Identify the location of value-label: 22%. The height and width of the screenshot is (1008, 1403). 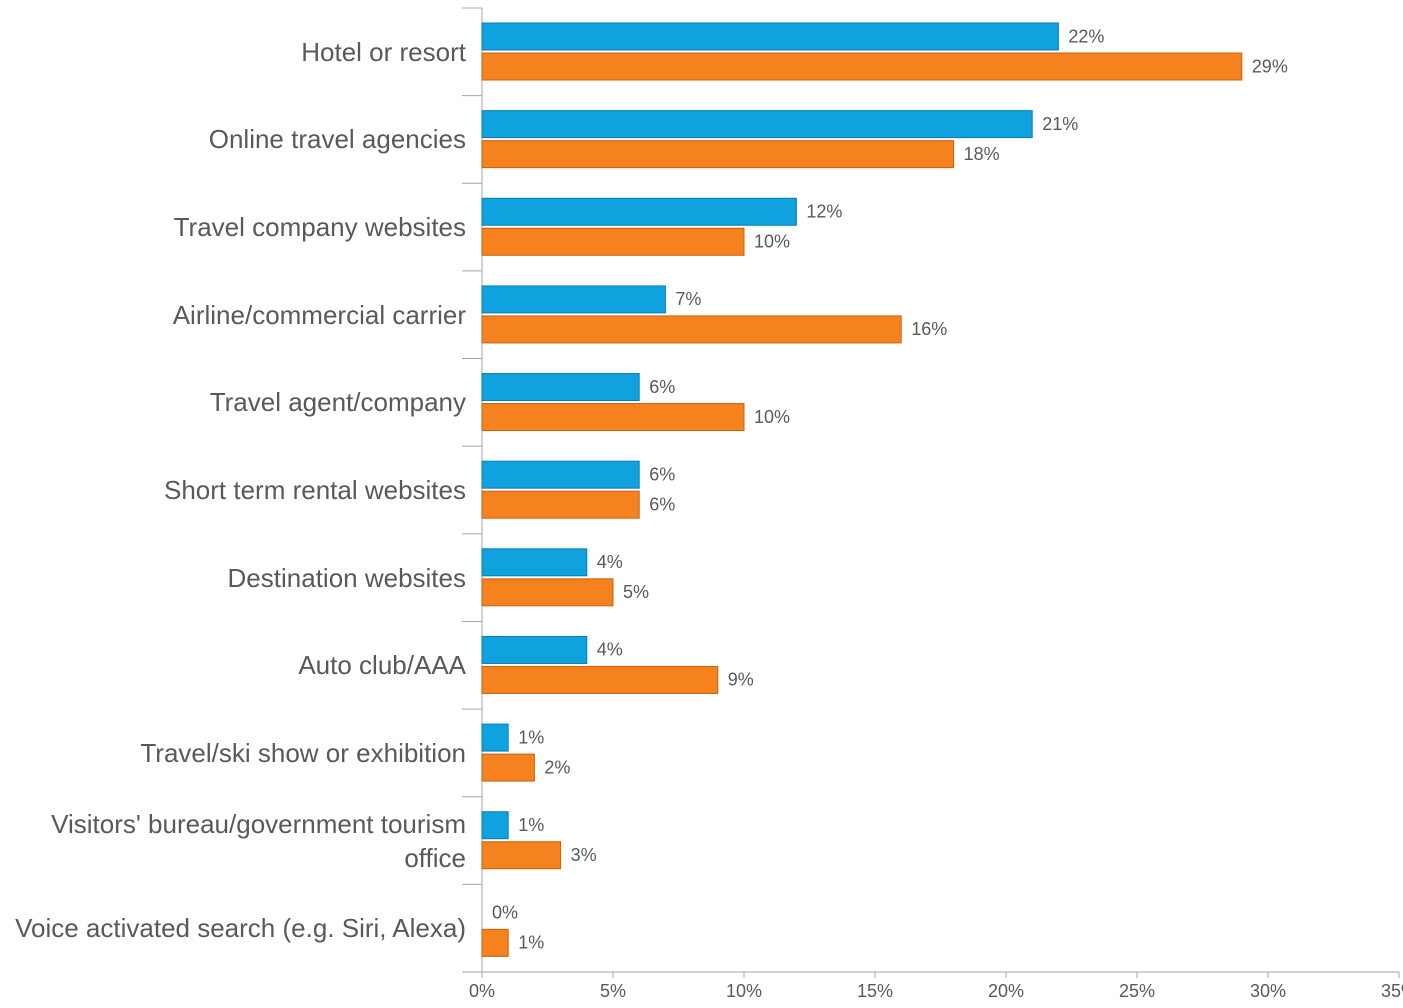
(1086, 36).